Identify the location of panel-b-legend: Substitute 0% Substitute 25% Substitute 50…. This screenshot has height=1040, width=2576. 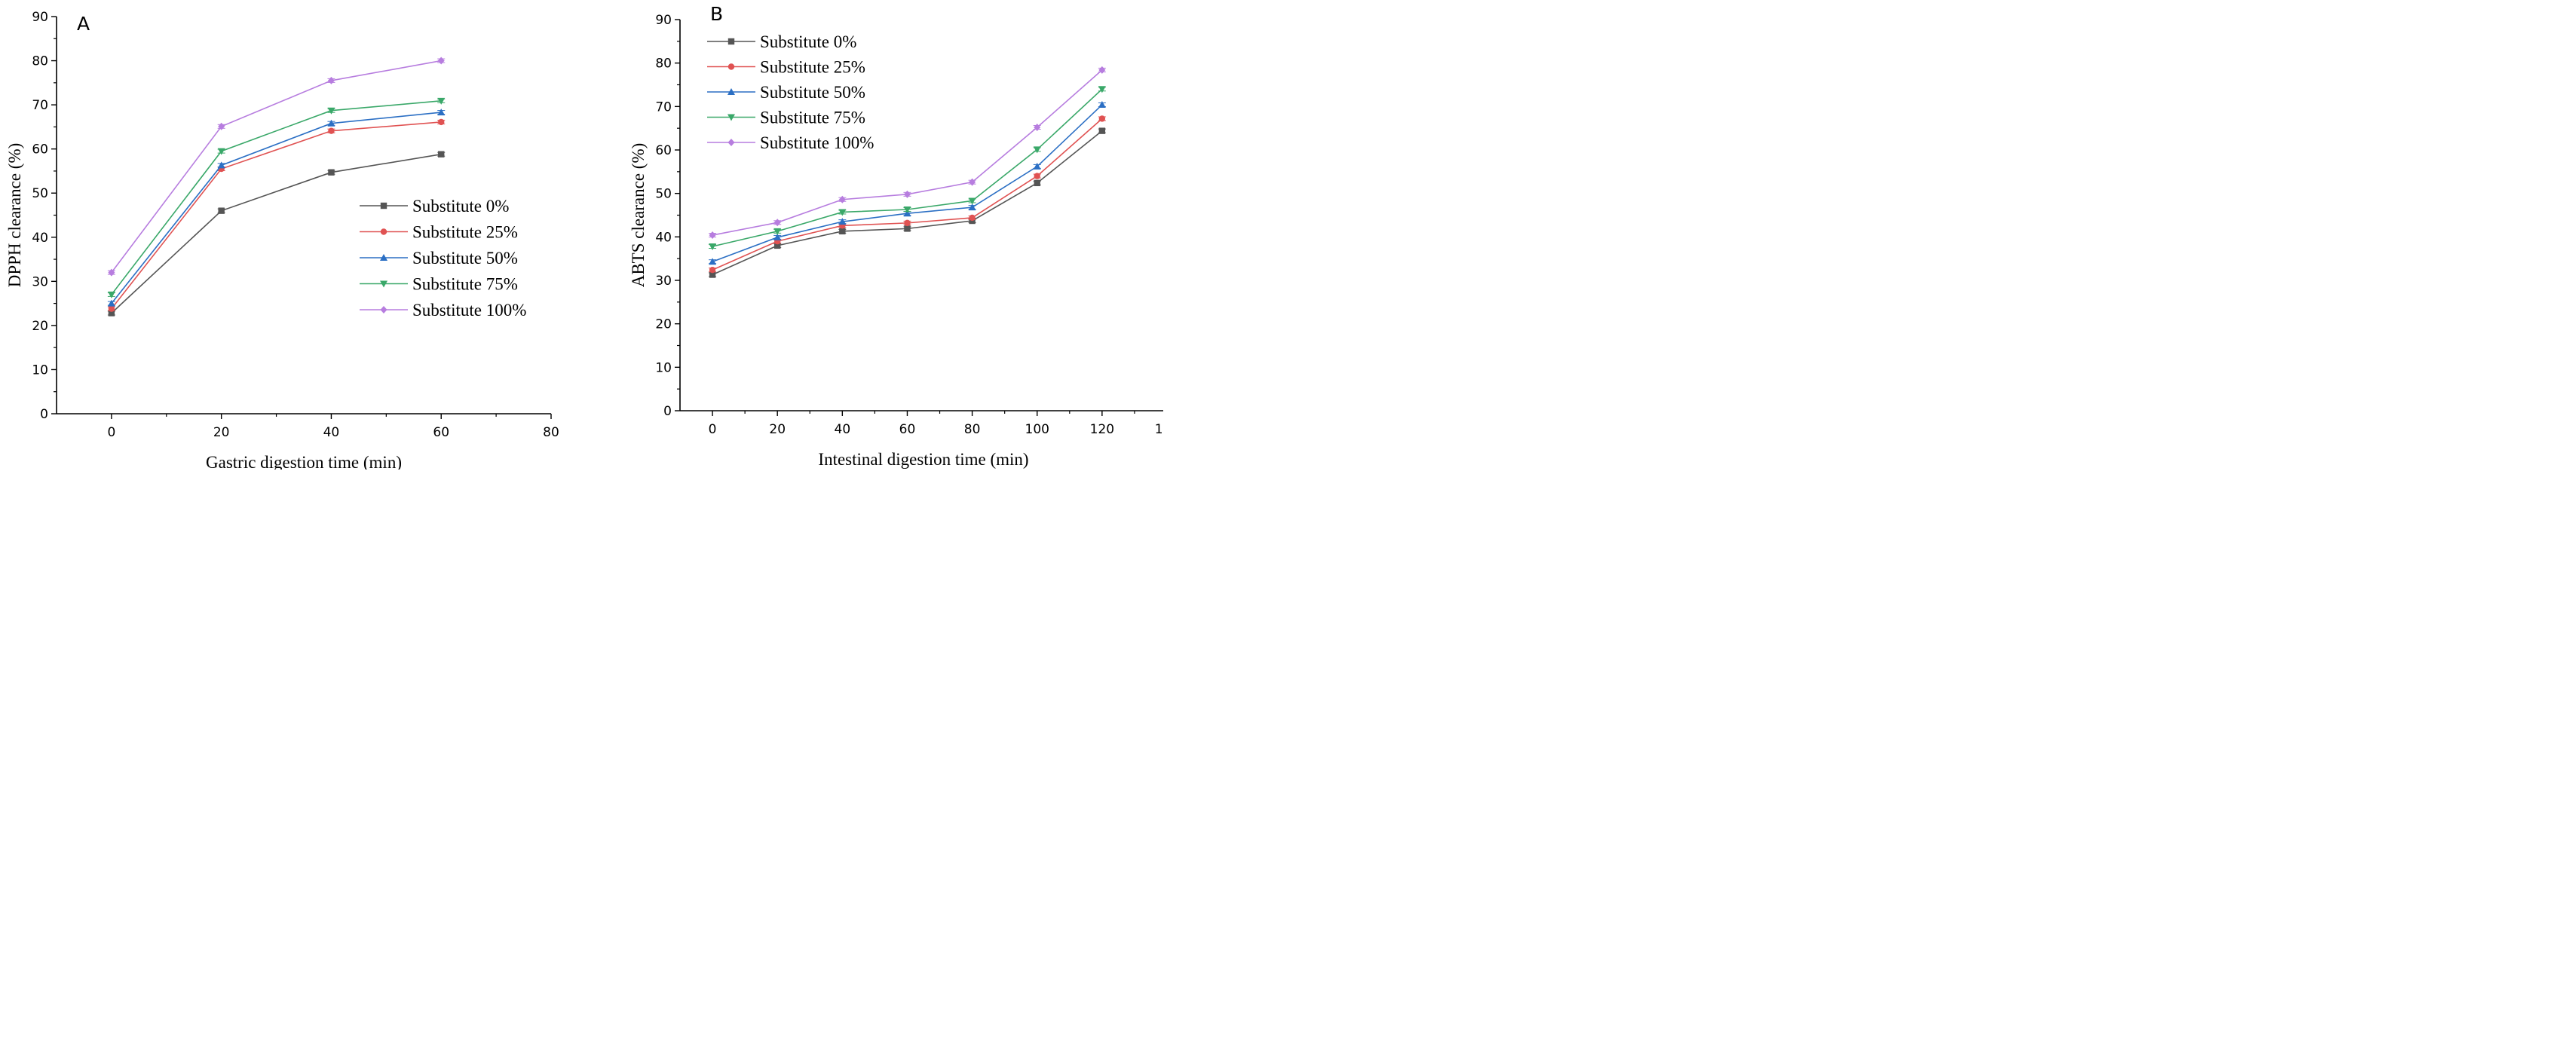
(790, 92).